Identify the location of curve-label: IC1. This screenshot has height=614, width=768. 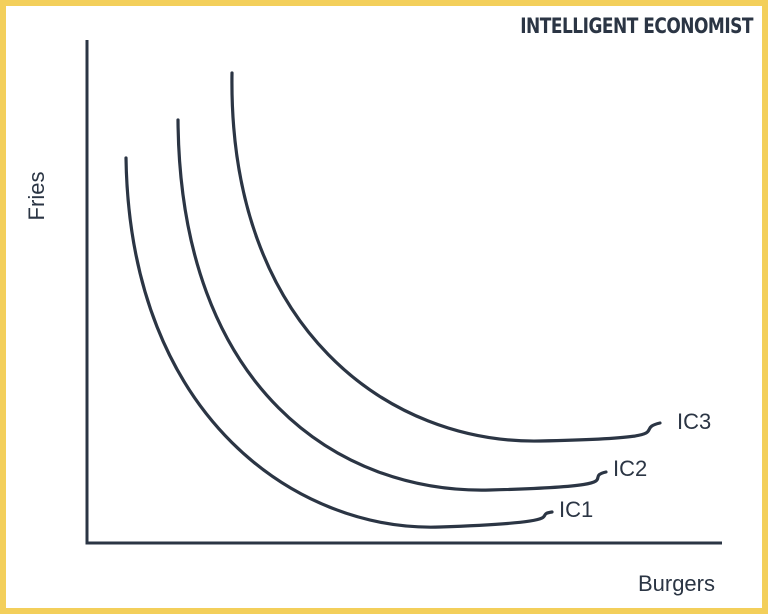
(576, 509).